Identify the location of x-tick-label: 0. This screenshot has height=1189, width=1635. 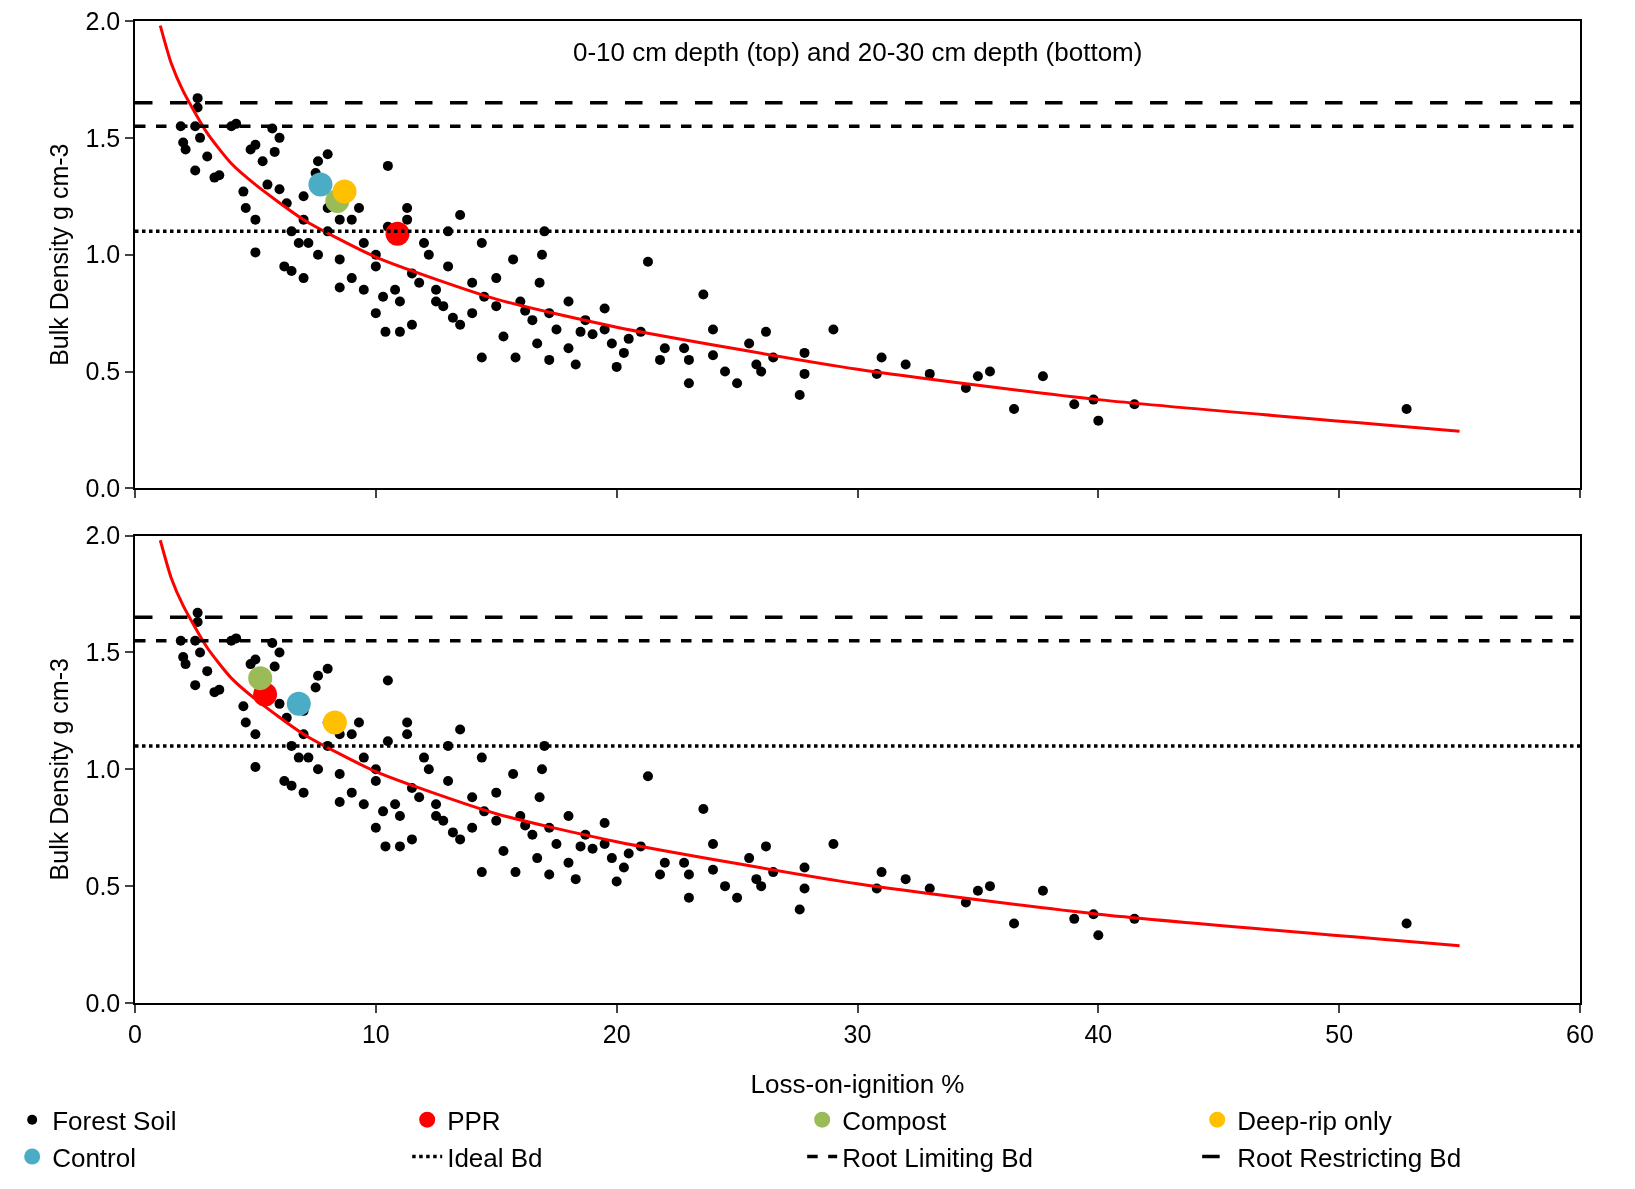
(135, 1033).